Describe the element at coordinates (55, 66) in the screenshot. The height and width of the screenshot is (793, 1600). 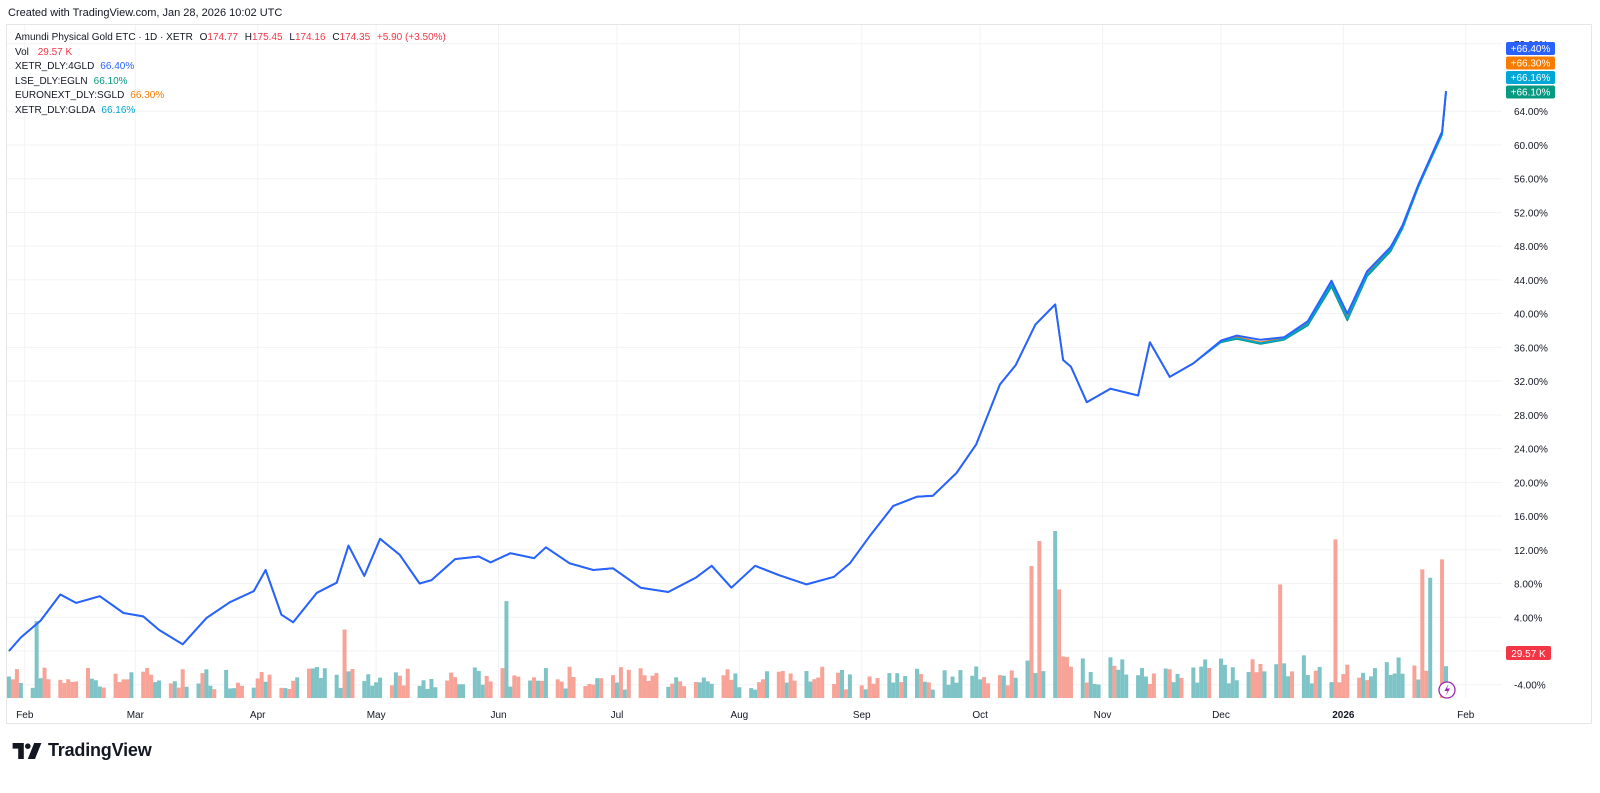
I see `compare-symbol: XETR_DLY:4GLD` at that location.